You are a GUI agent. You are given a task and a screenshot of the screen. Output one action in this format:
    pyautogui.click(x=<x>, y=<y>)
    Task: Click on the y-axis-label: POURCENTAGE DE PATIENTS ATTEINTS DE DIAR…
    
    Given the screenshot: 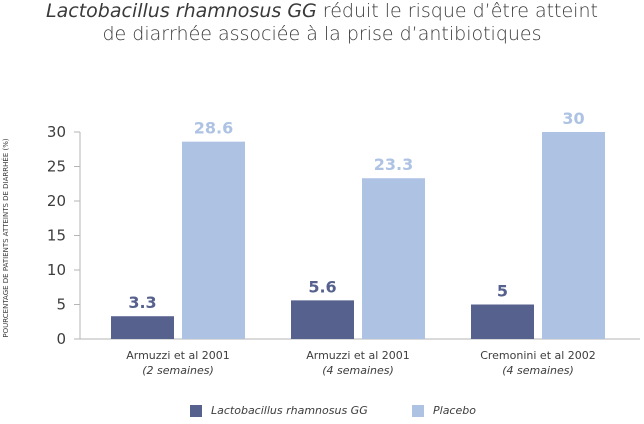 What is the action you would take?
    pyautogui.click(x=5, y=237)
    